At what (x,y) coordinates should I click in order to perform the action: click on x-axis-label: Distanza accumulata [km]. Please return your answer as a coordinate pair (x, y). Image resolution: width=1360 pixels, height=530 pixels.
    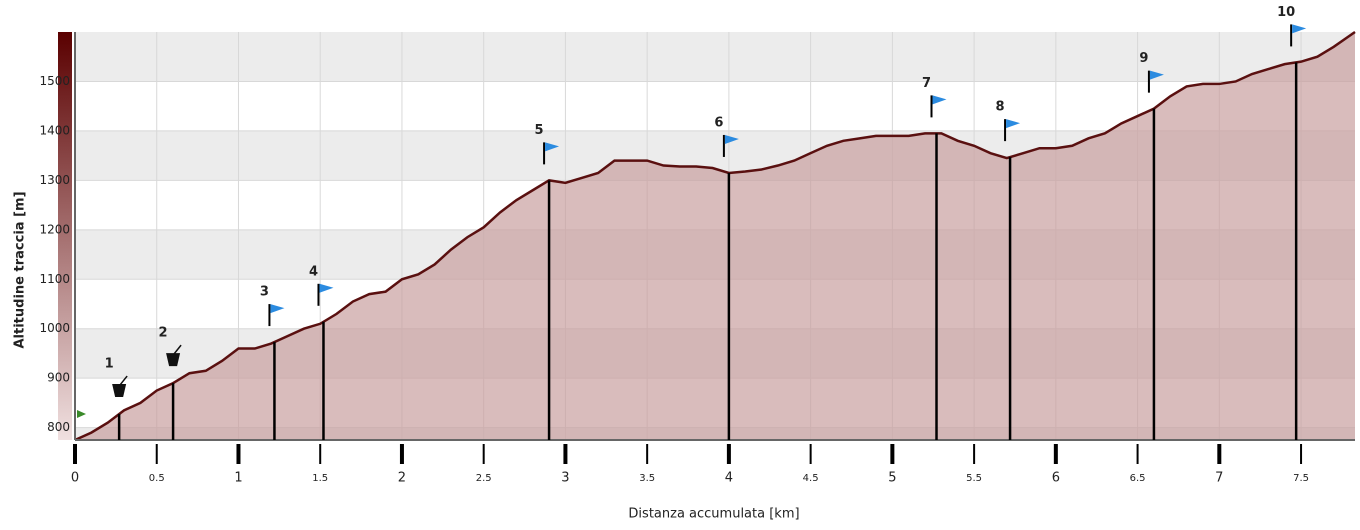
    Looking at the image, I should click on (713, 514).